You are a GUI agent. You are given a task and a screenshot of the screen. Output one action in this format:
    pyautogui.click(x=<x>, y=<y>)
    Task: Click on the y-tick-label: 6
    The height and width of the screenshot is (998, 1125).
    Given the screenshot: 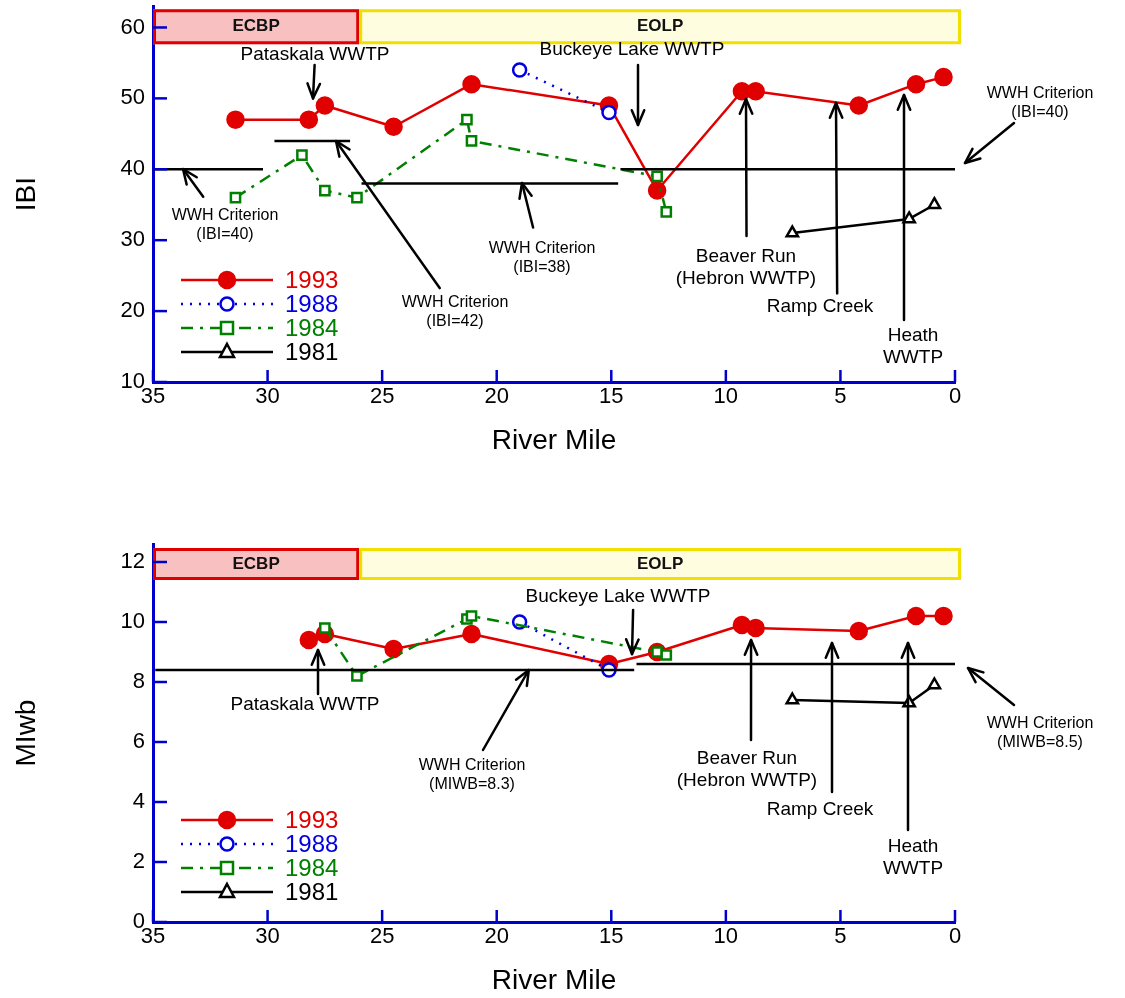 What is the action you would take?
    pyautogui.click(x=138, y=741)
    